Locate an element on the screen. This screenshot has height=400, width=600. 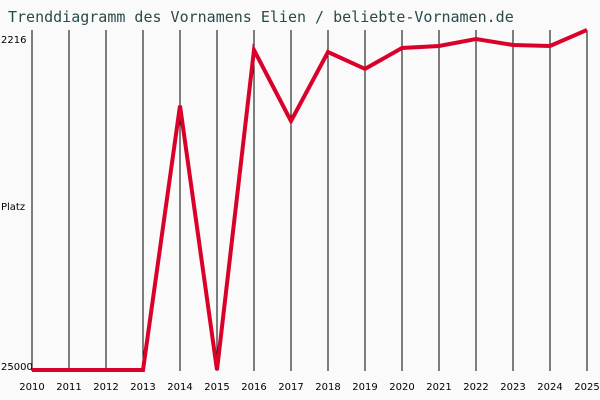
y-axis-title: Platz is located at coordinates (13, 207).